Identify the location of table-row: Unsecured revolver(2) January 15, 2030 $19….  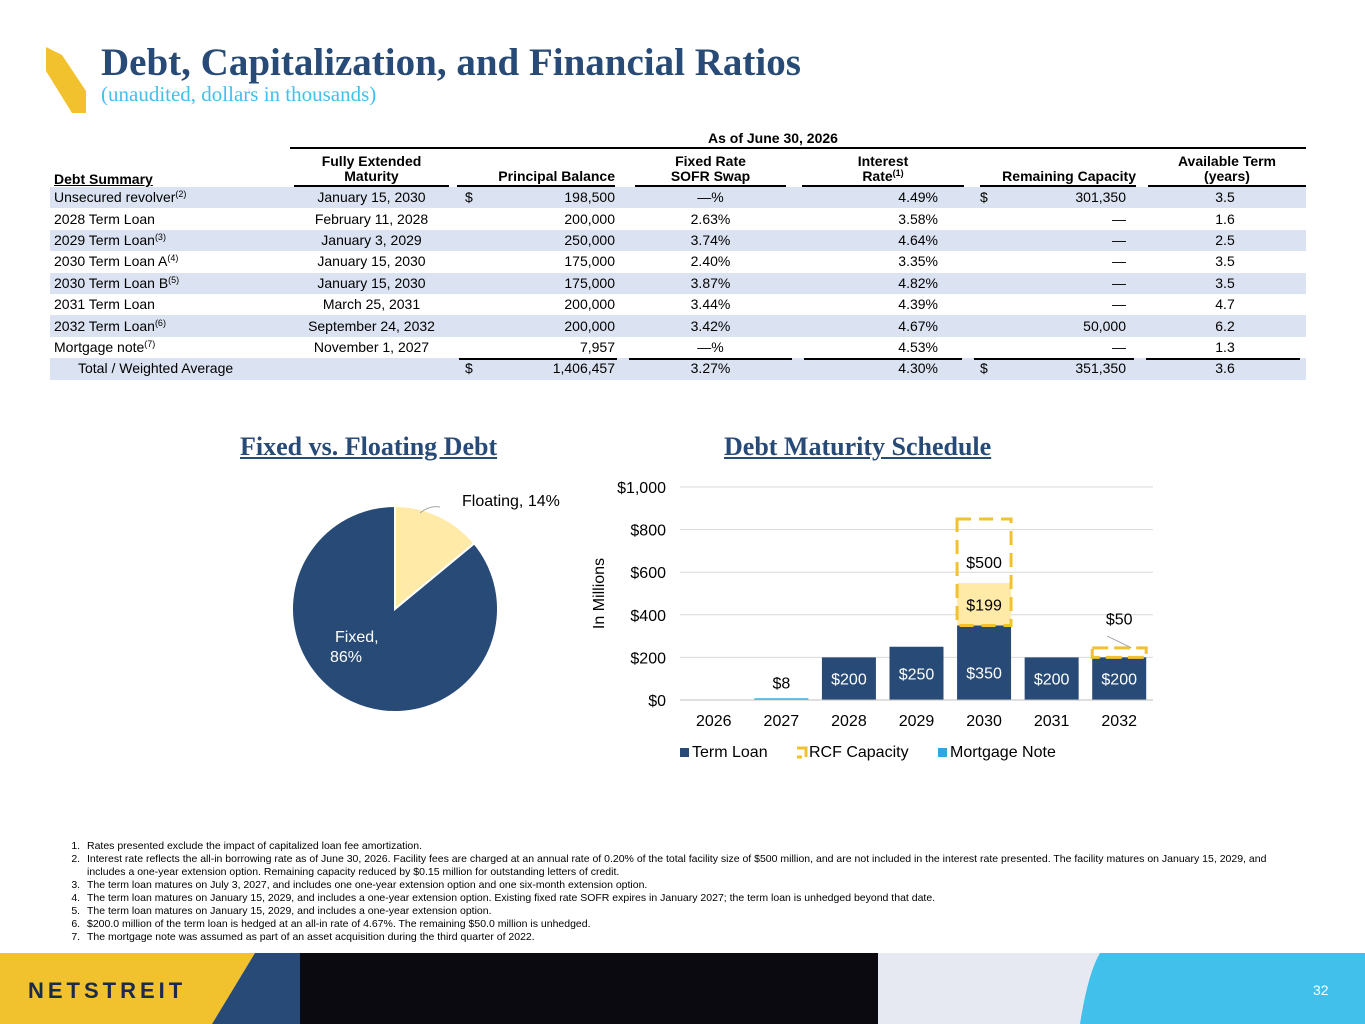
(678, 198).